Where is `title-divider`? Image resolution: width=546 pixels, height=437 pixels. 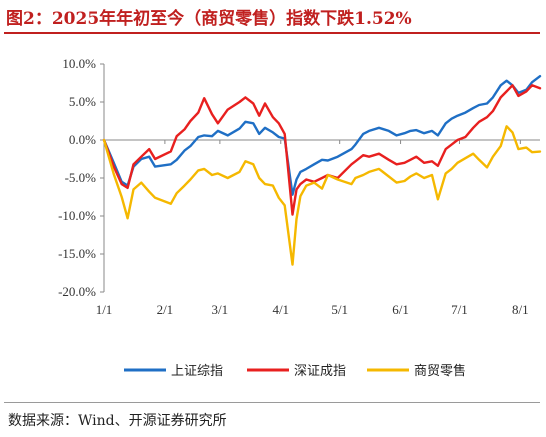 title-divider is located at coordinates (272, 33).